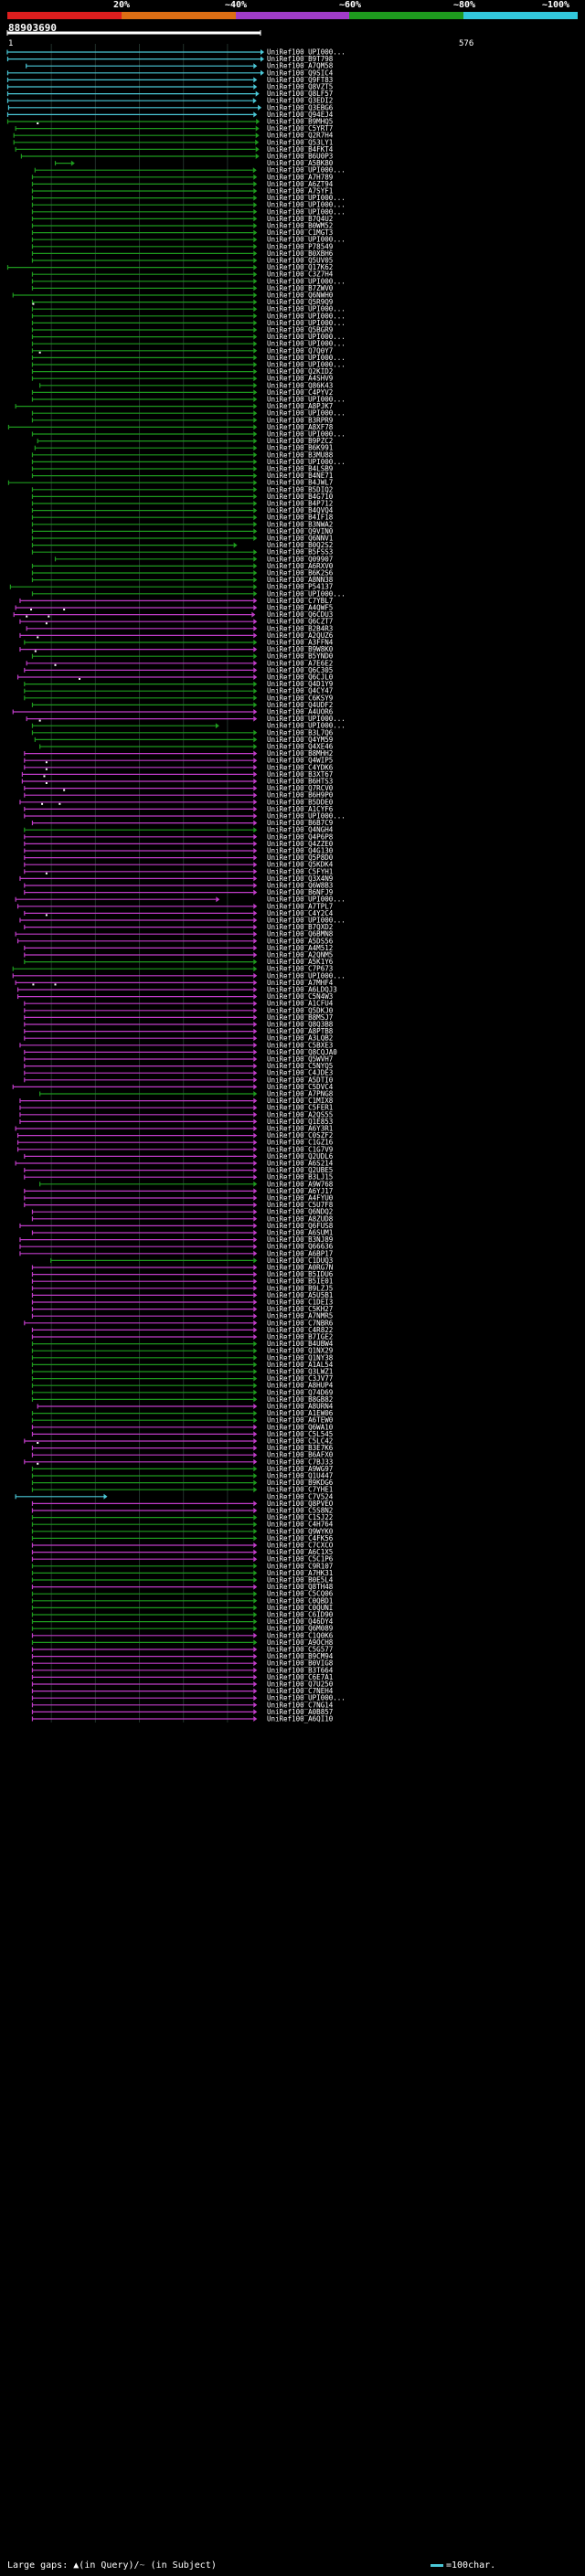 Image resolution: width=585 pixels, height=2576 pixels. Describe the element at coordinates (300, 1191) in the screenshot. I see `hit-label: UniRef100_A6YJ17` at that location.